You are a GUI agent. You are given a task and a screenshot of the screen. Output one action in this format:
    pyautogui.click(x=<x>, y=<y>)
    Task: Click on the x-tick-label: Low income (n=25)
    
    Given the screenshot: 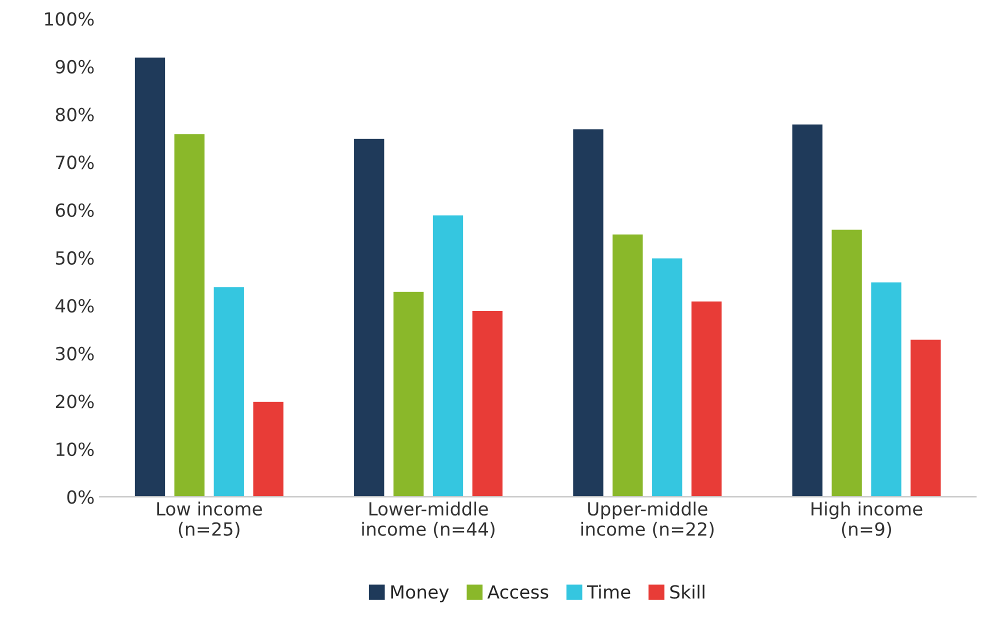 What is the action you would take?
    pyautogui.click(x=209, y=520)
    